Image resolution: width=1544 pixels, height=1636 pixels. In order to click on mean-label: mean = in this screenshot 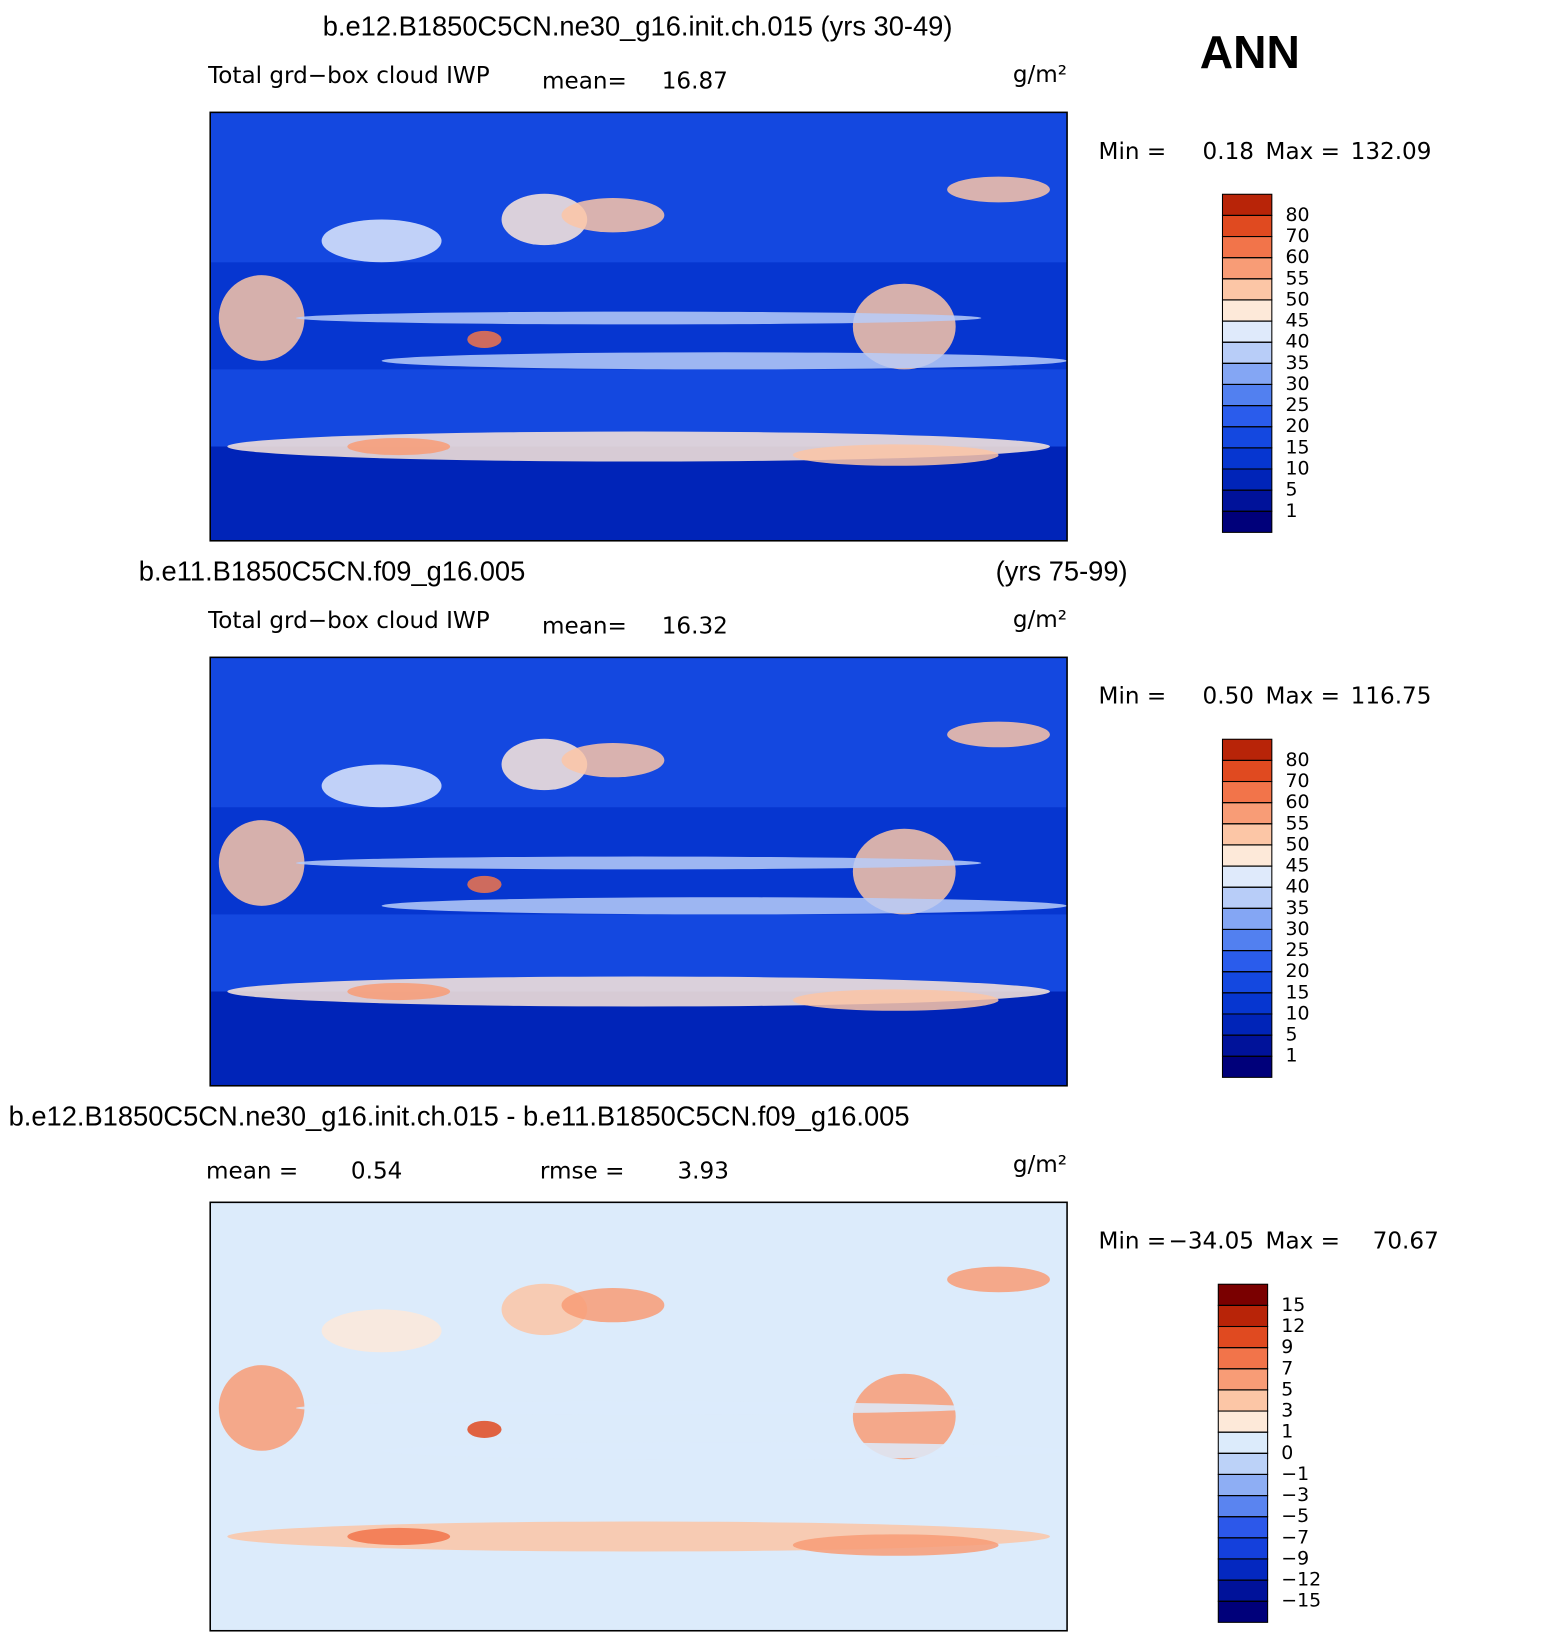, I will do `click(252, 1171)`.